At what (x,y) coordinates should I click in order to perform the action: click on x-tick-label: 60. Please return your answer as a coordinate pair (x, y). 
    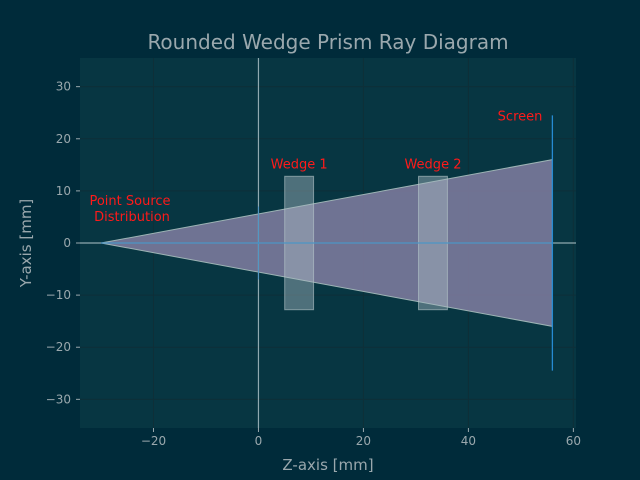
    Looking at the image, I should click on (573, 441).